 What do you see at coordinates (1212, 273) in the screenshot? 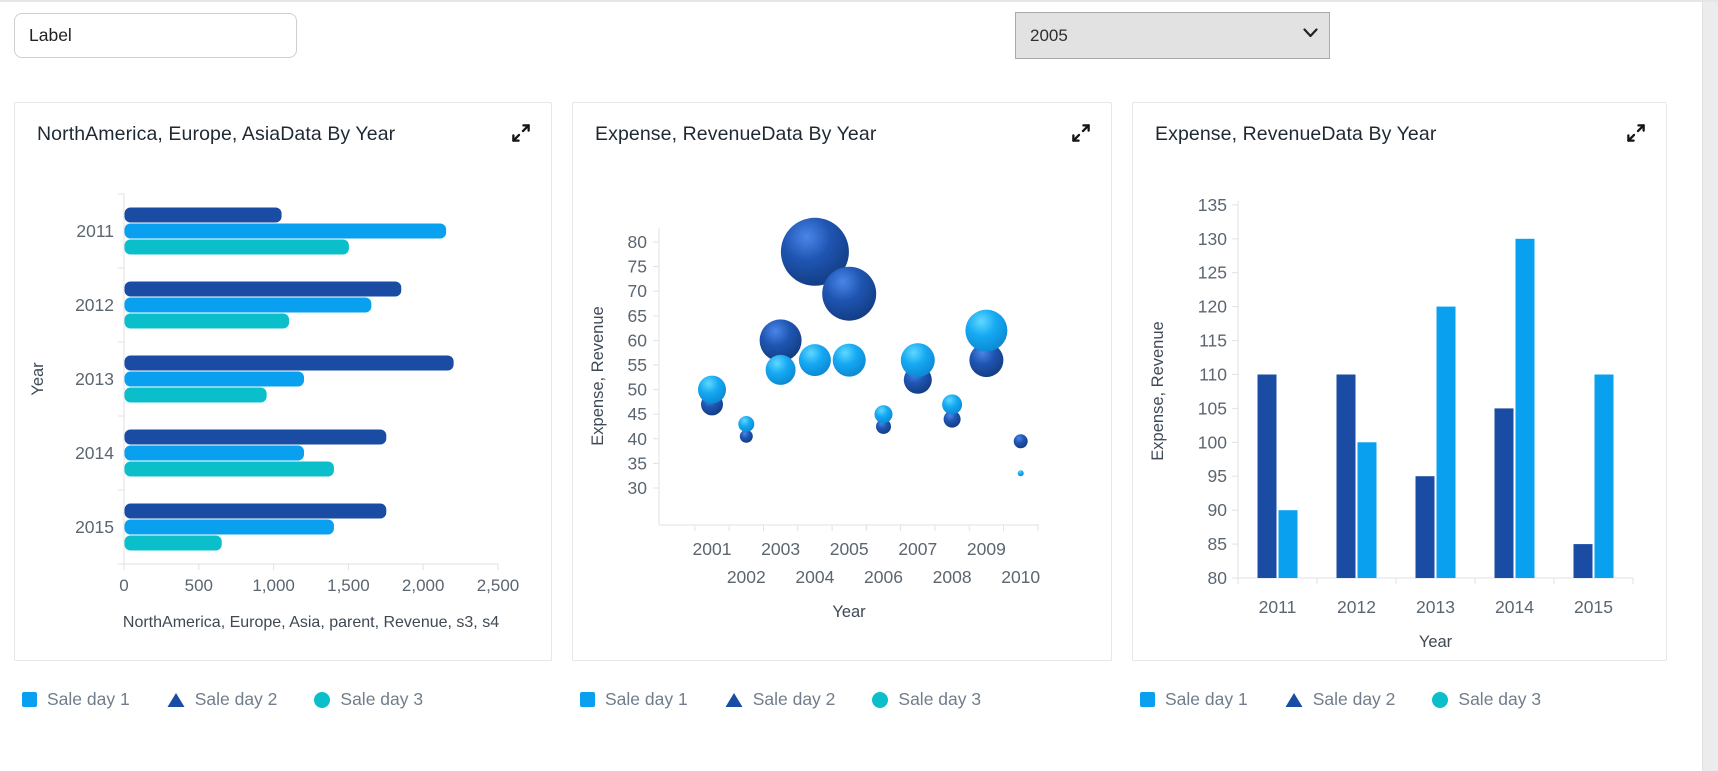
I see `svg-text: 125` at bounding box center [1212, 273].